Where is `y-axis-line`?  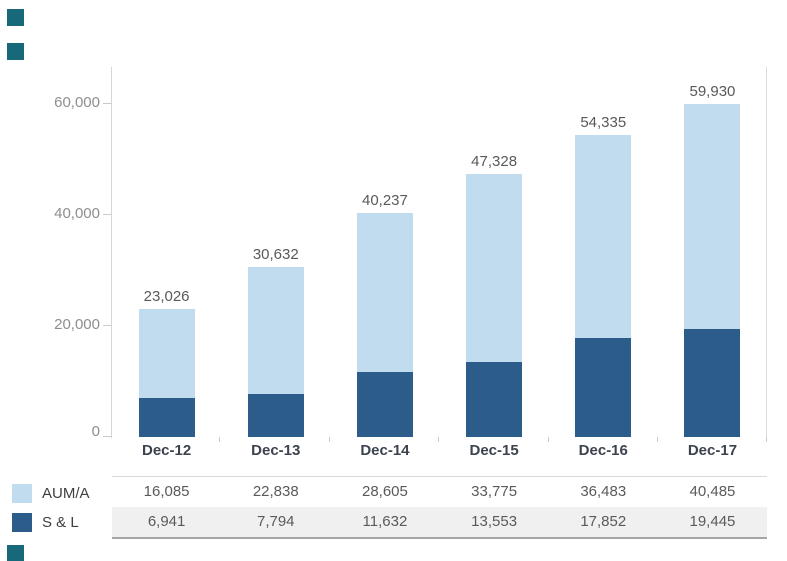
y-axis-line is located at coordinates (111, 252).